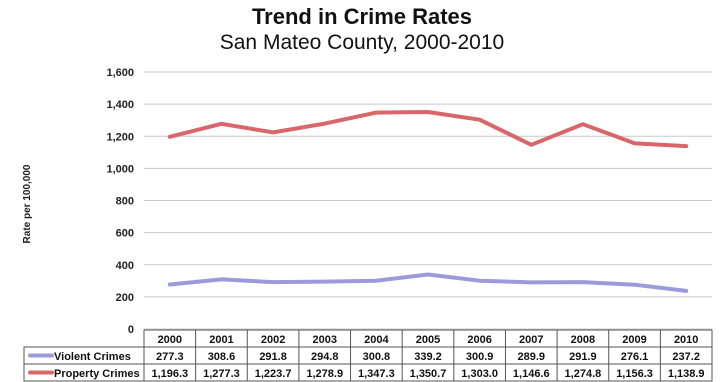  Describe the element at coordinates (376, 340) in the screenshot. I see `x-category-label: 2004` at that location.